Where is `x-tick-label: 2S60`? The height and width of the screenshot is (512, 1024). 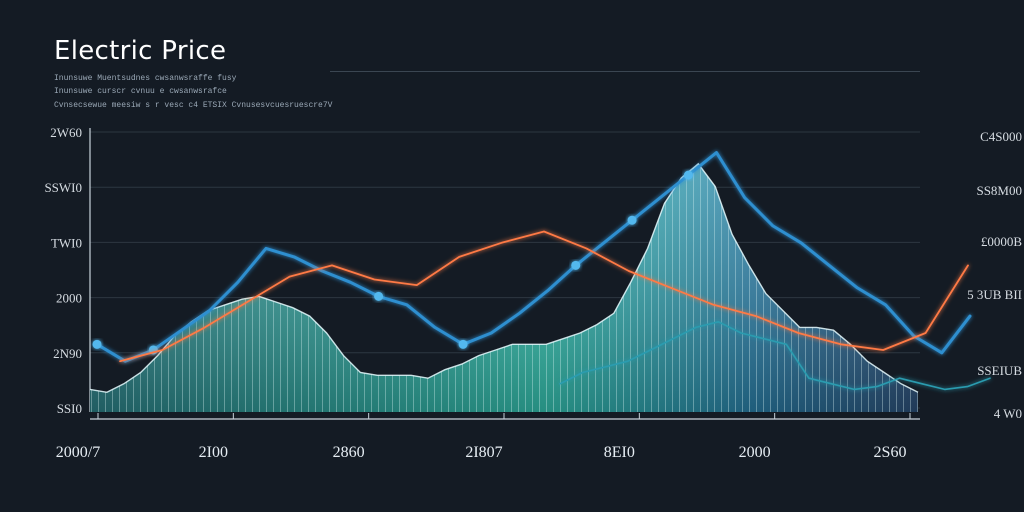
x-tick-label: 2S60 is located at coordinates (890, 452).